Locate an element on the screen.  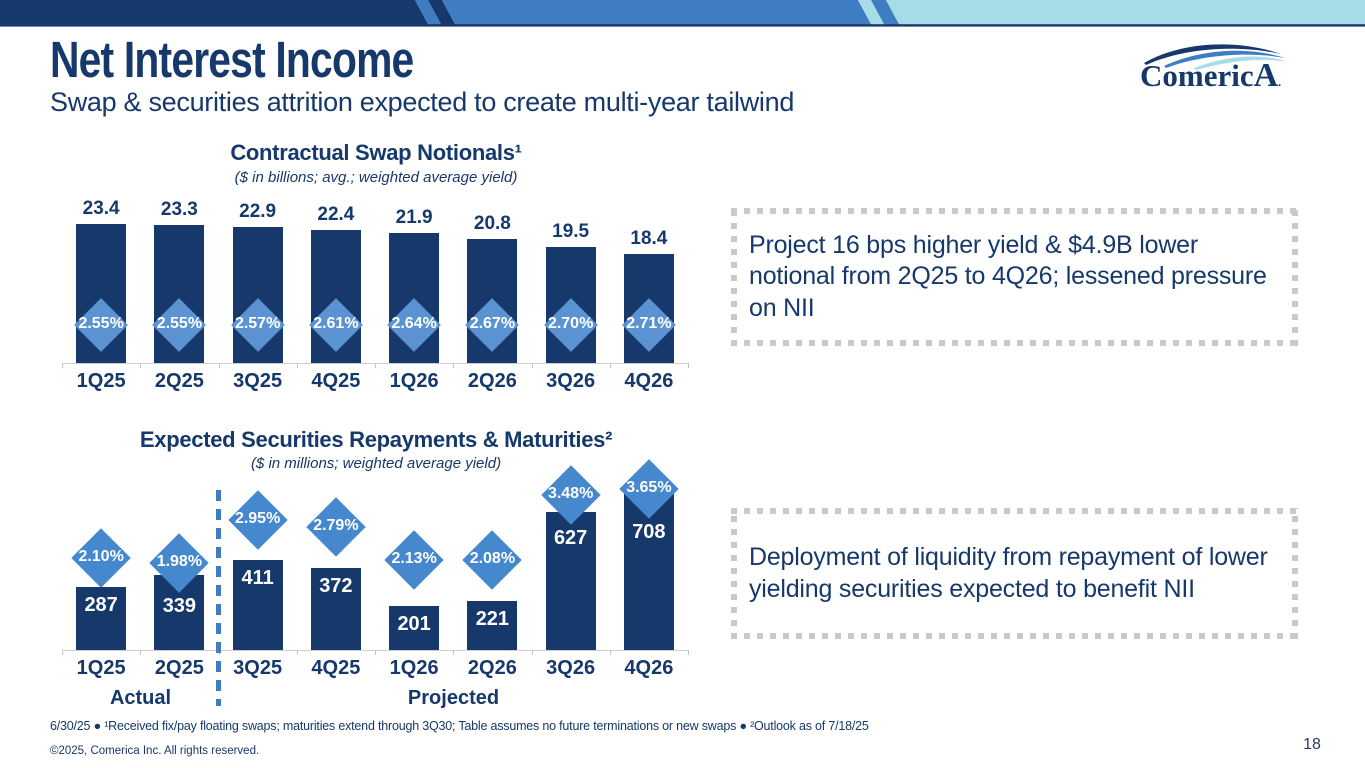
yield-label: 3.48% is located at coordinates (570, 493).